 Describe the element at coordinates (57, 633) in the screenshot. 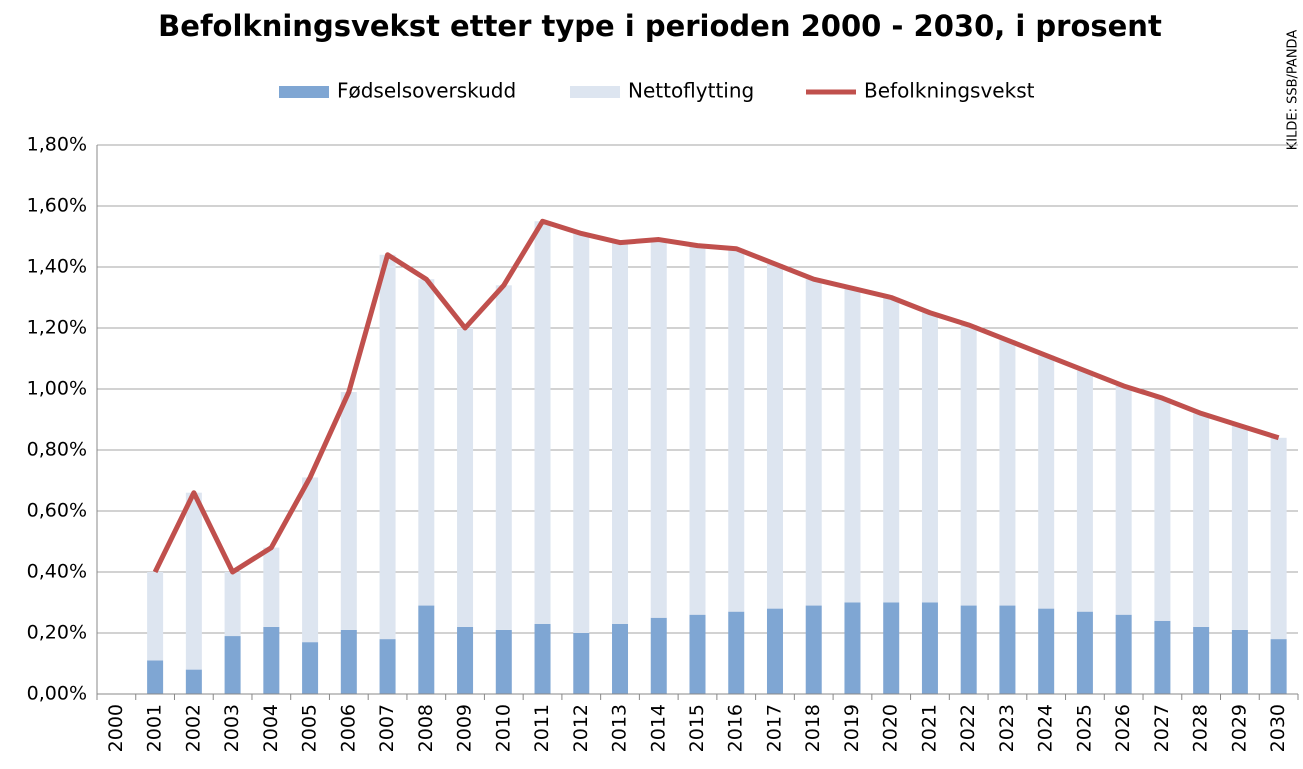

I see `y-tick-label: 0,20%` at that location.